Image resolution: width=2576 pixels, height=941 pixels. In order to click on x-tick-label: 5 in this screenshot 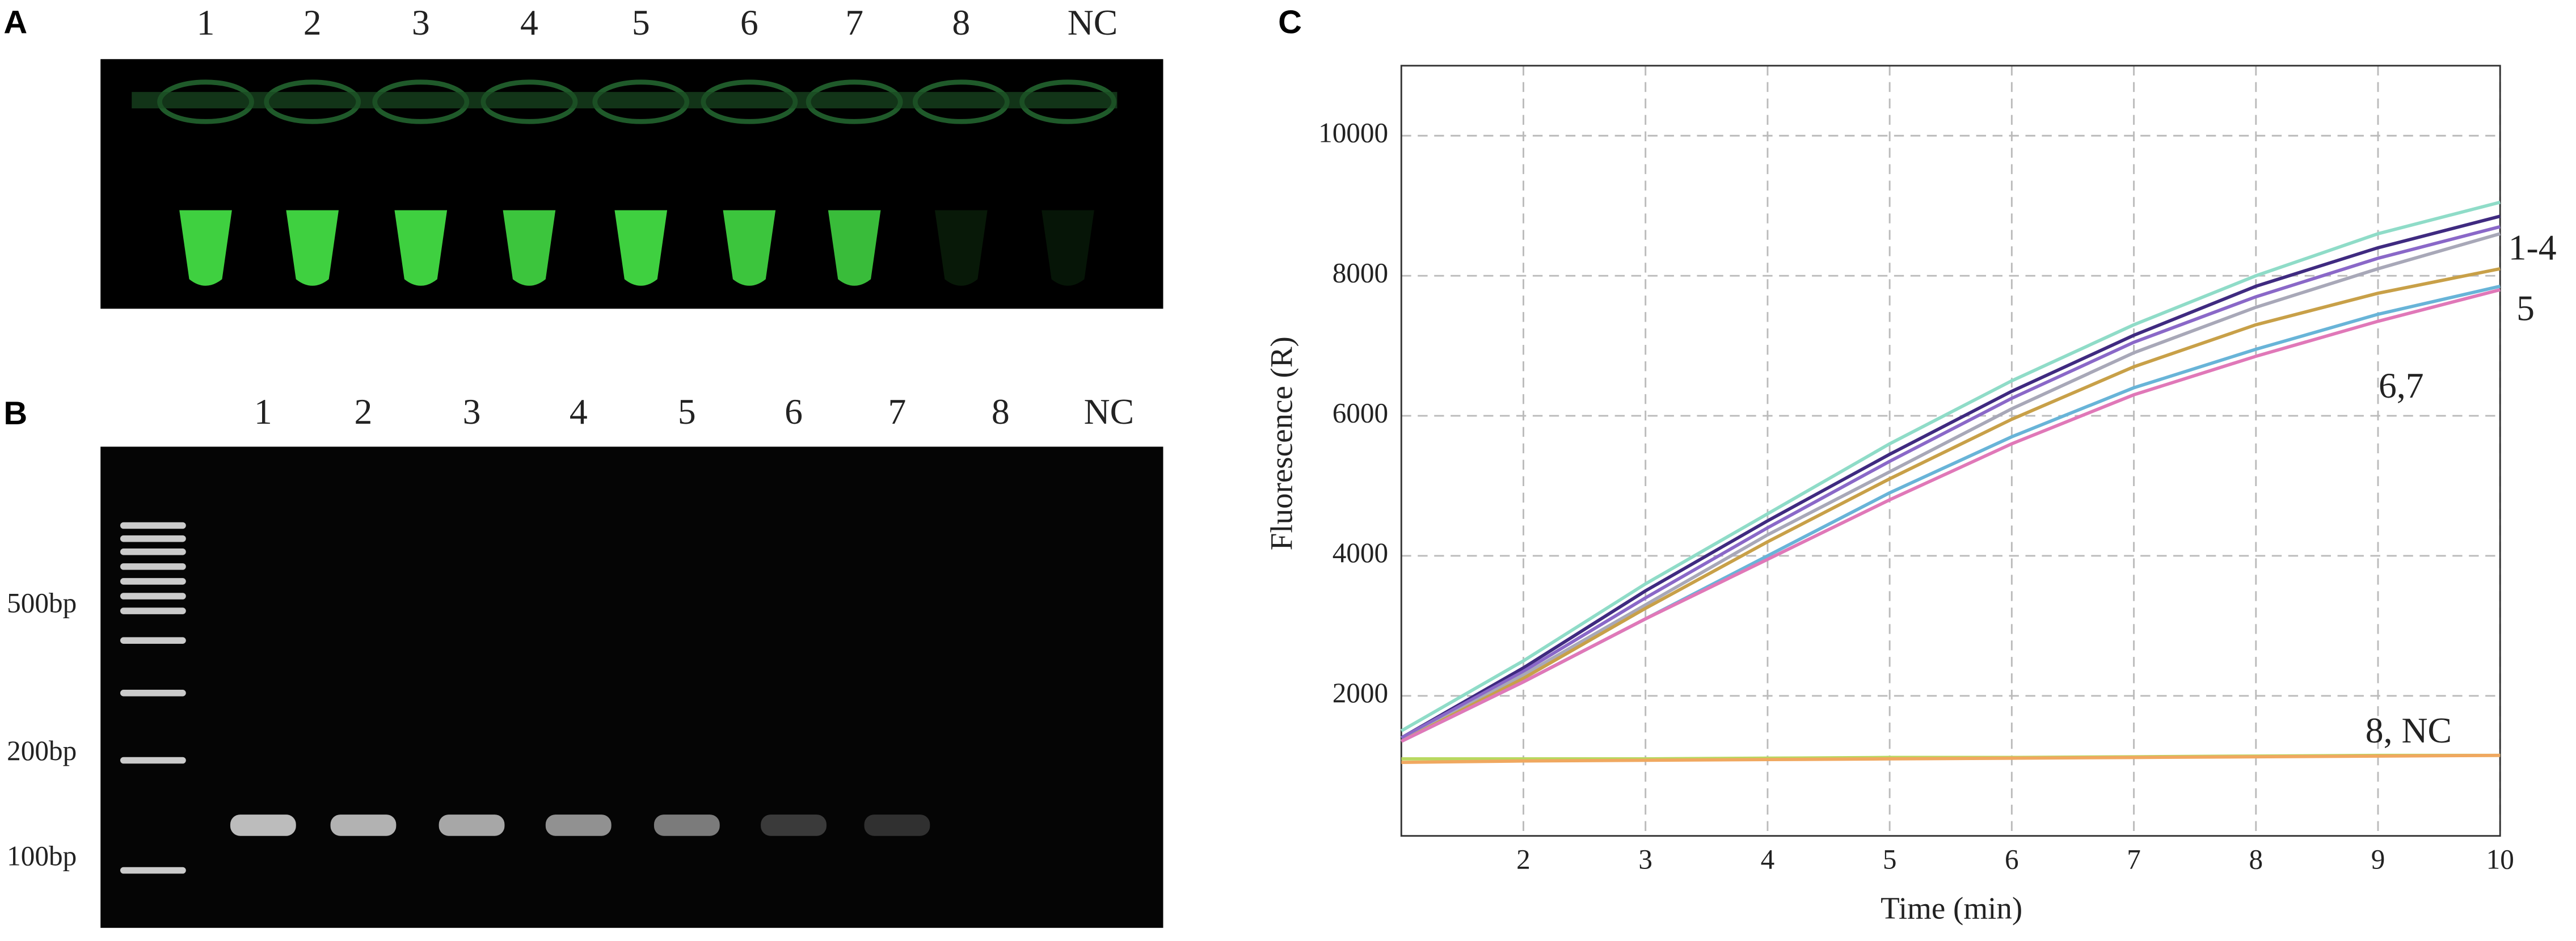, I will do `click(1890, 859)`.